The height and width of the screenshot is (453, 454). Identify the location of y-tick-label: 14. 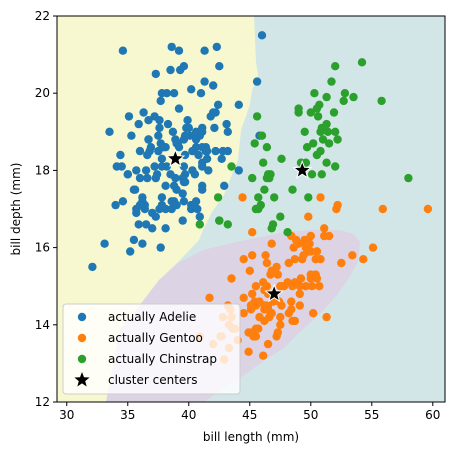
(42, 325).